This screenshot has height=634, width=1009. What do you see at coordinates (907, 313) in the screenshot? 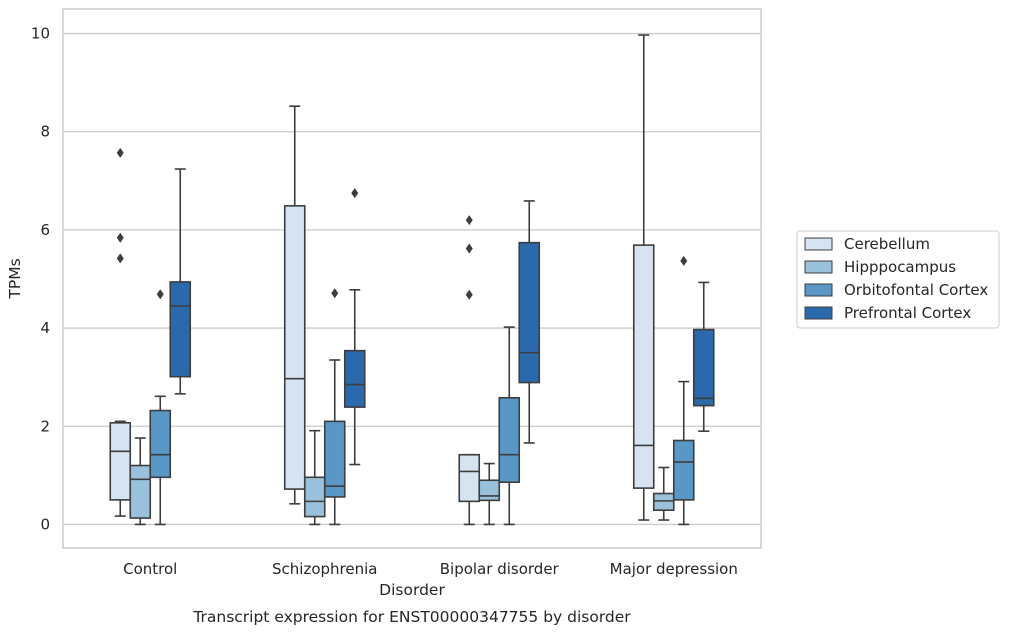
I see `legend-label: Prefrontal Cortex` at bounding box center [907, 313].